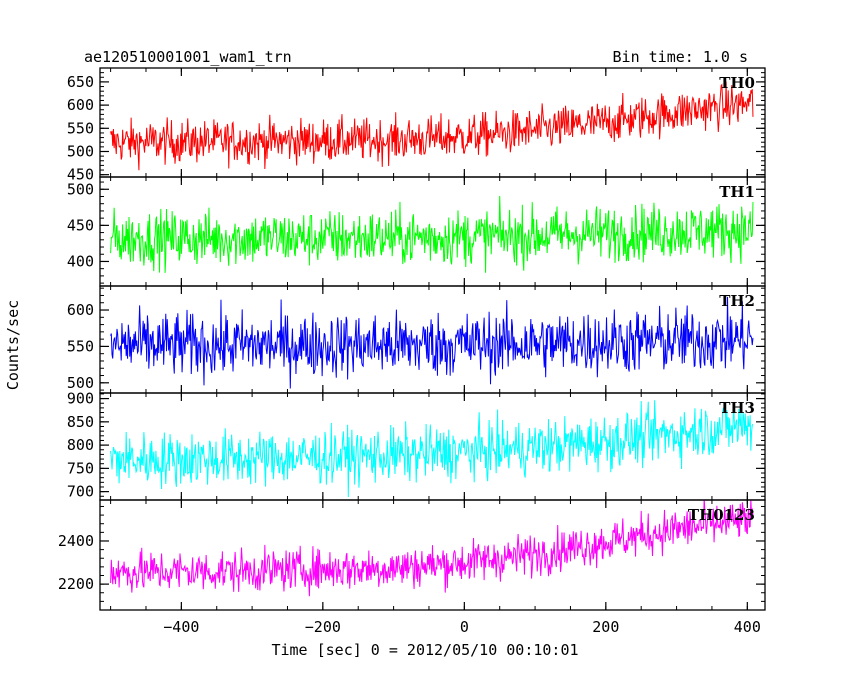 The image size is (850, 680). I want to click on panel-th0: 450 500 550 600 650 TH0, so click(416, 125).